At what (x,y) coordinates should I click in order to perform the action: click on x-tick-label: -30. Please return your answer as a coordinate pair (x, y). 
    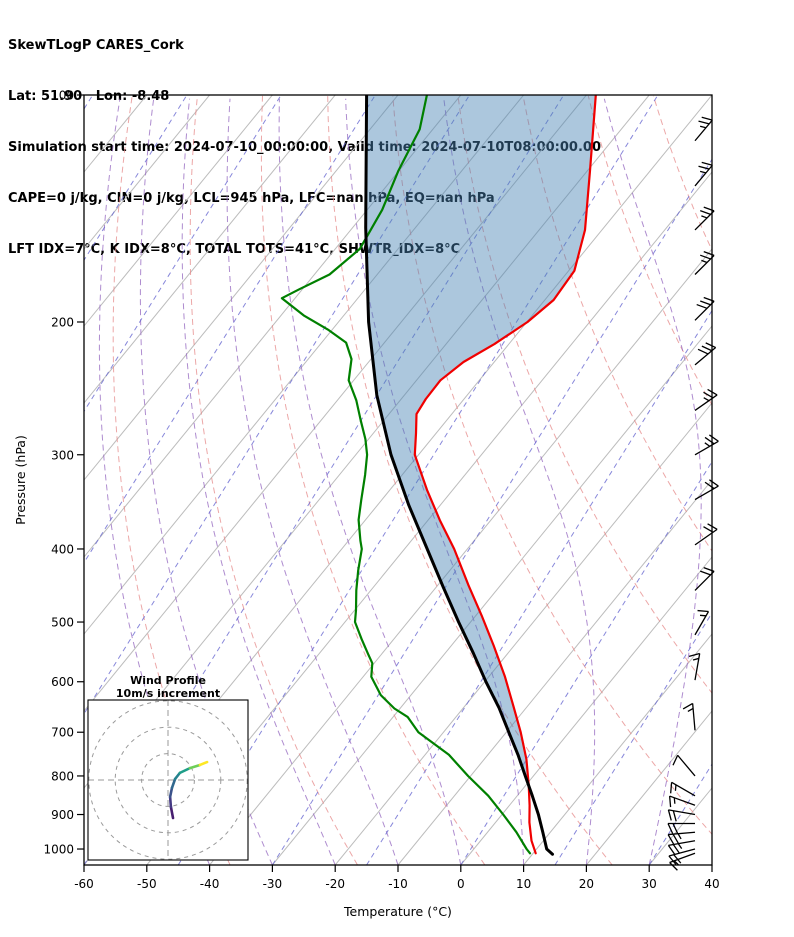
    Looking at the image, I should click on (273, 884).